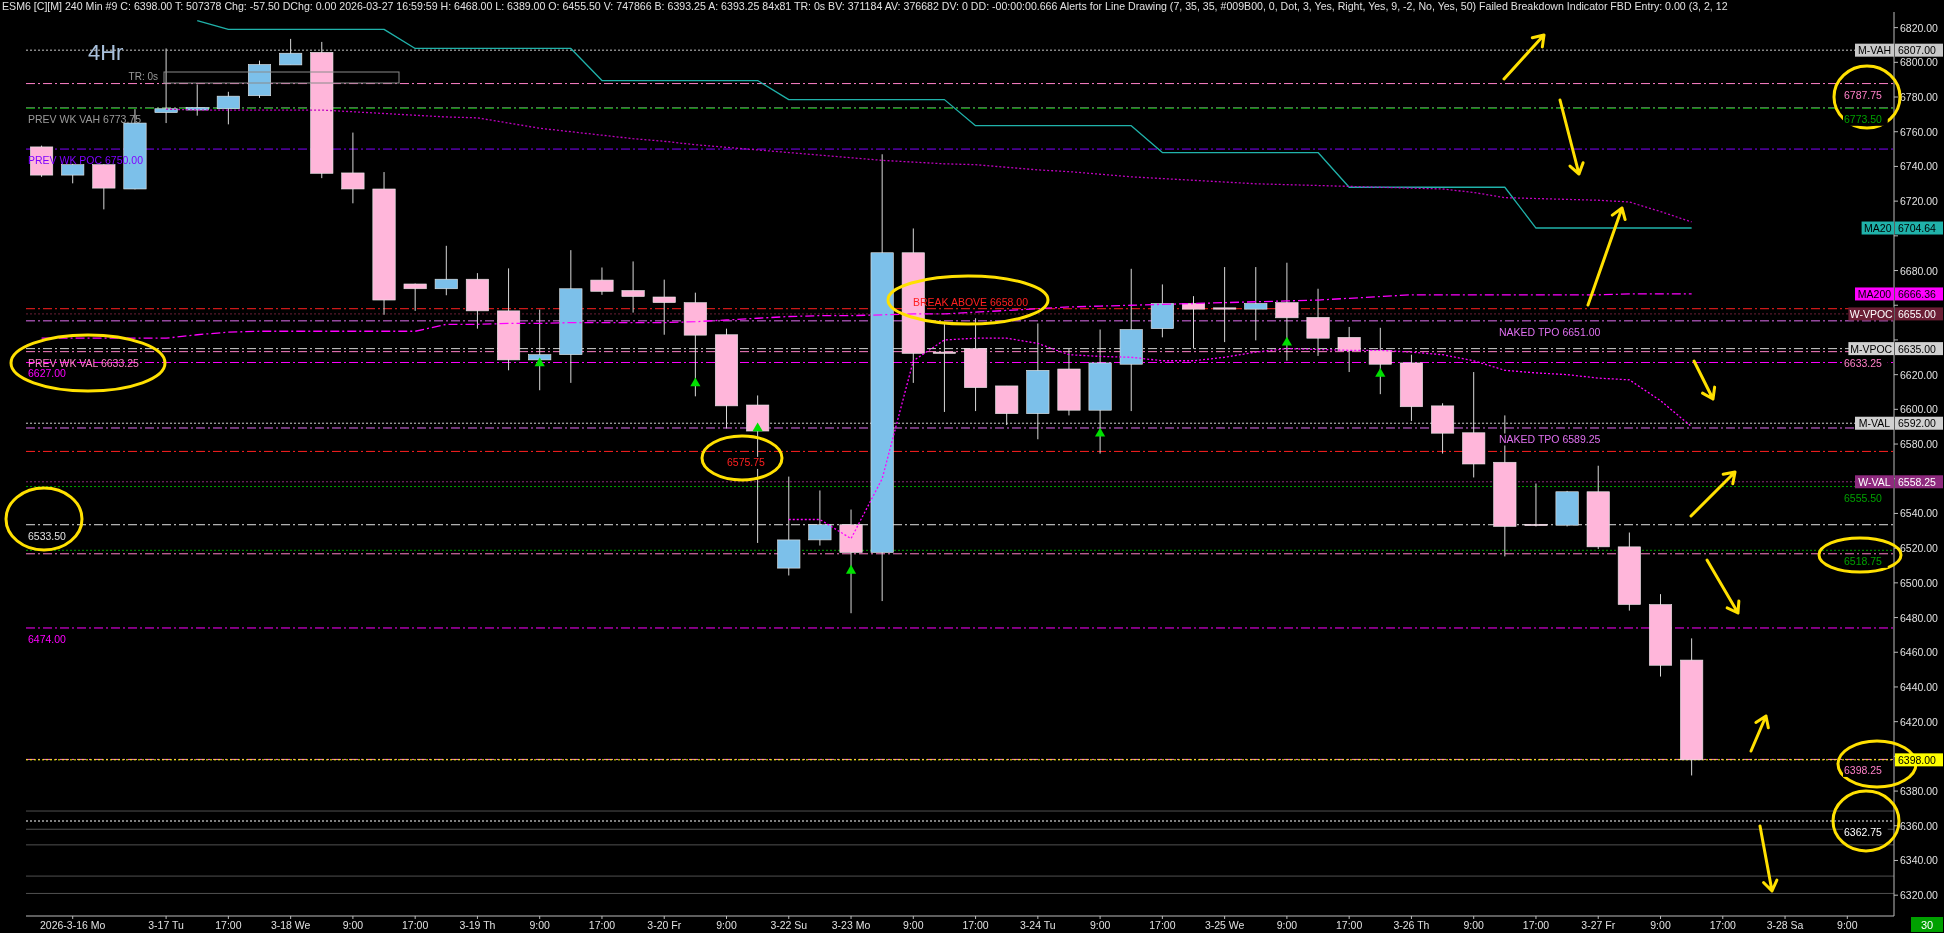 The width and height of the screenshot is (1944, 933). Describe the element at coordinates (1917, 293) in the screenshot. I see `text: 6666.36` at that location.